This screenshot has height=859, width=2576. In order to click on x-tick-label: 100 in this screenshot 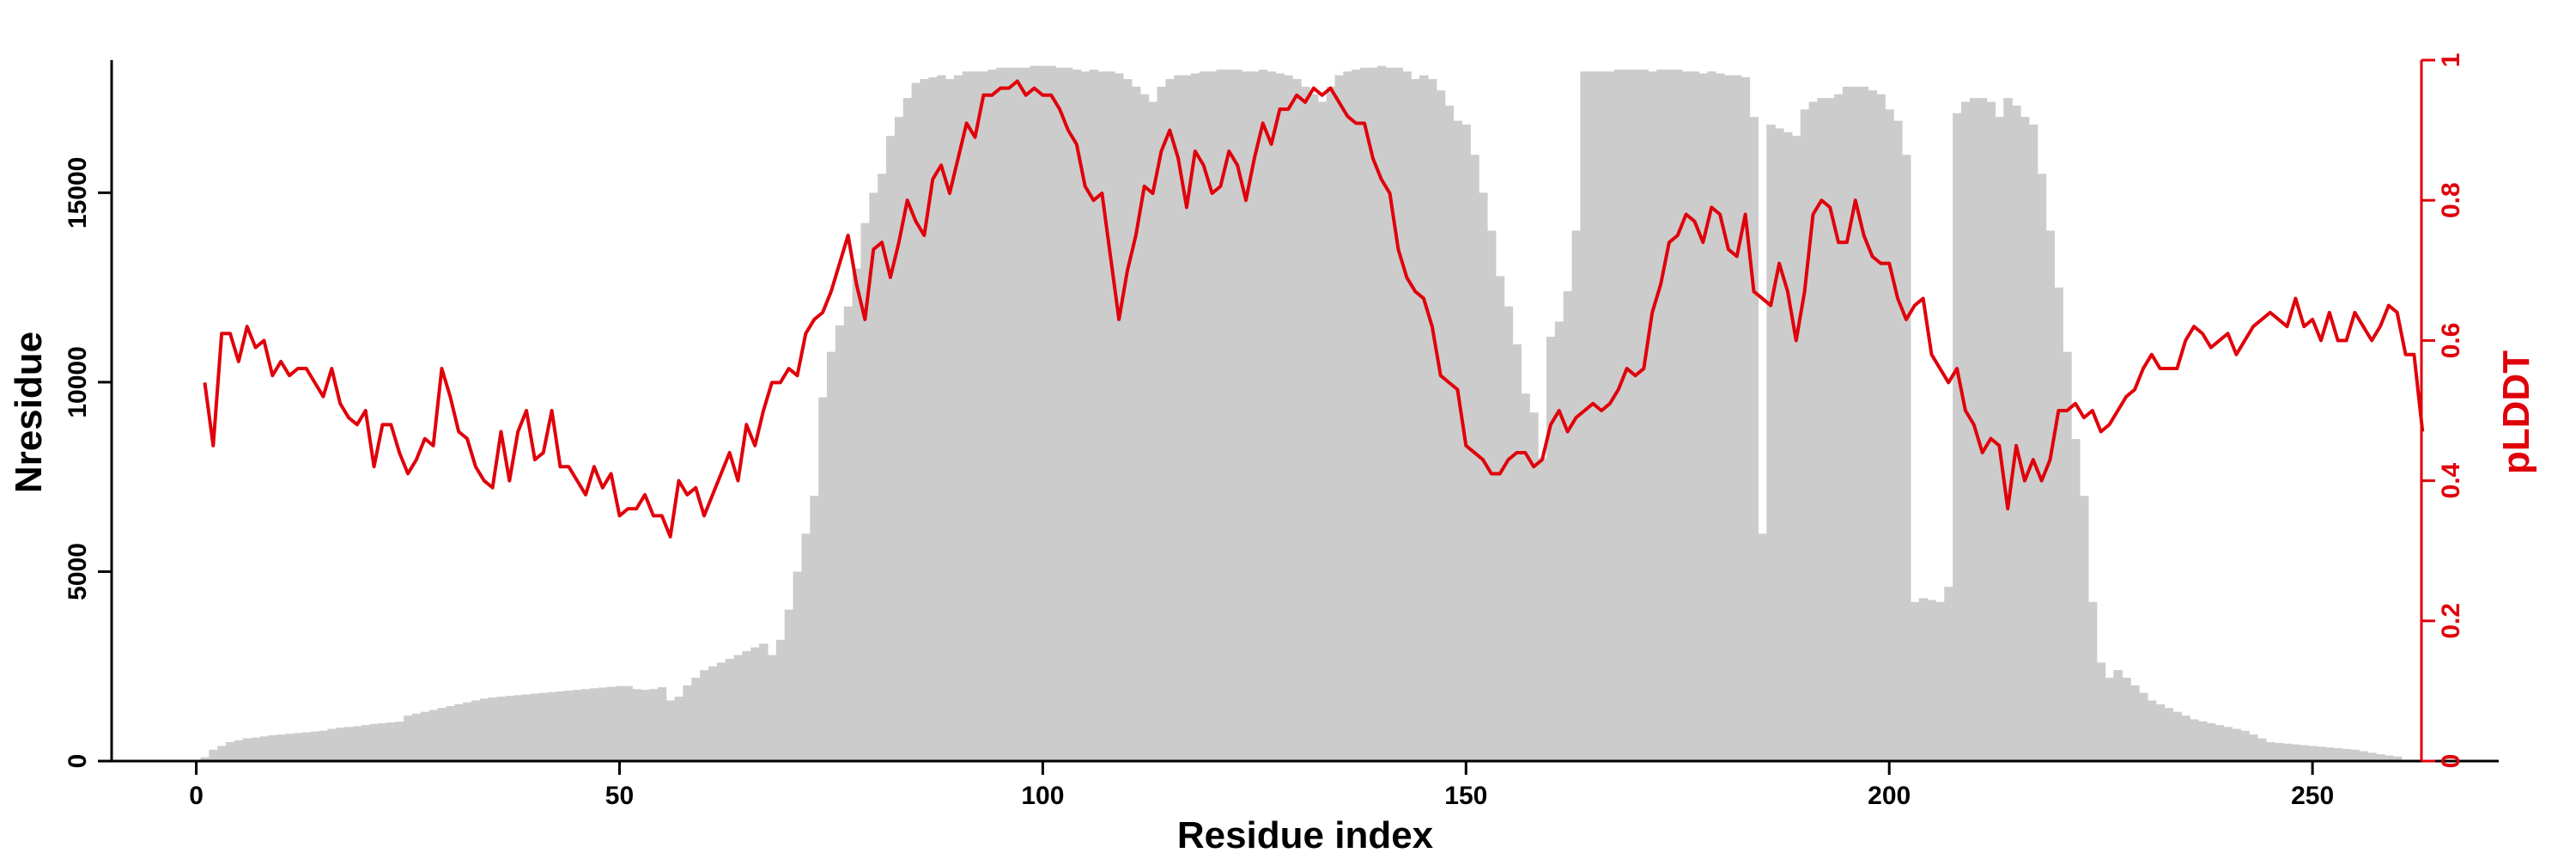, I will do `click(1042, 796)`.